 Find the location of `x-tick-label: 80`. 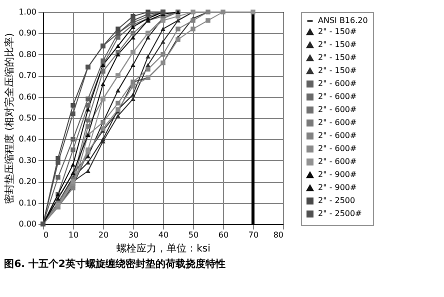

x-tick-label: 80 is located at coordinates (278, 235).